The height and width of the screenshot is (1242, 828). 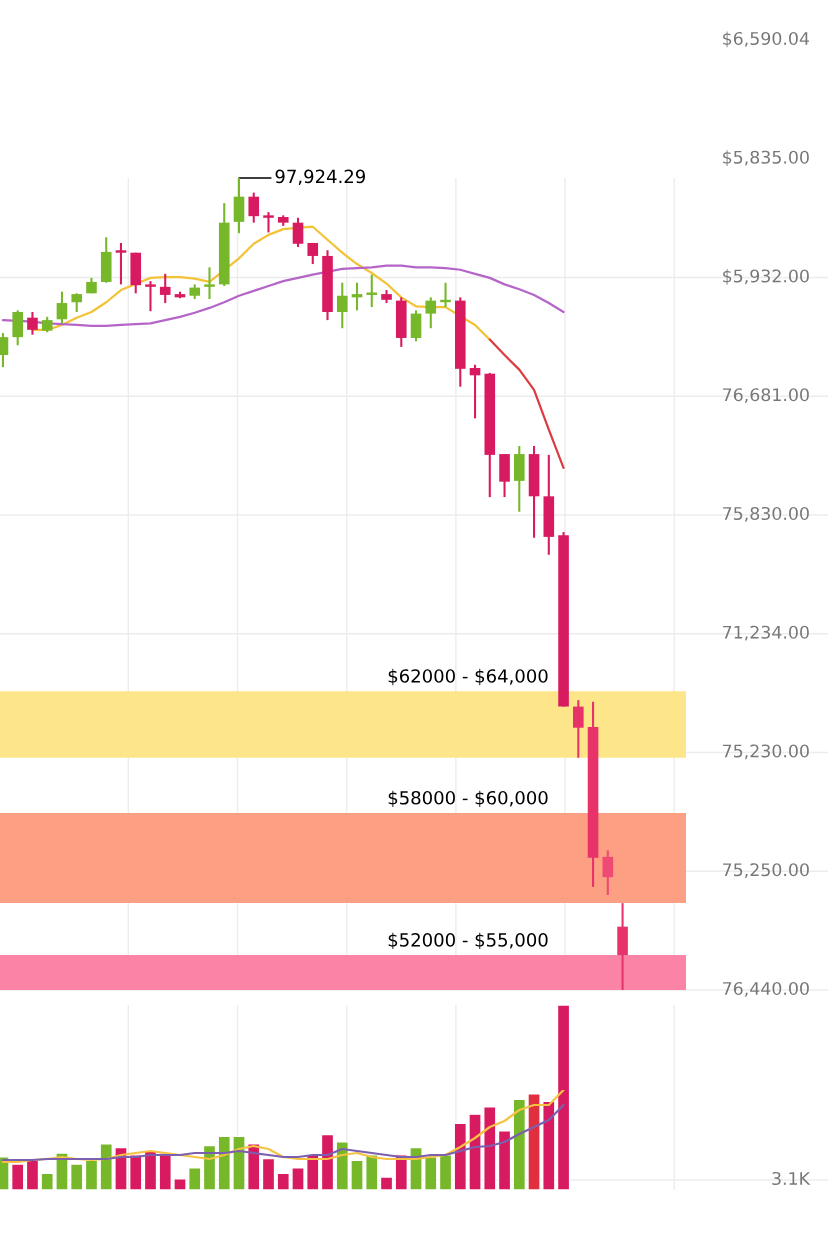 I want to click on text: $5,932.00, so click(x=766, y=277).